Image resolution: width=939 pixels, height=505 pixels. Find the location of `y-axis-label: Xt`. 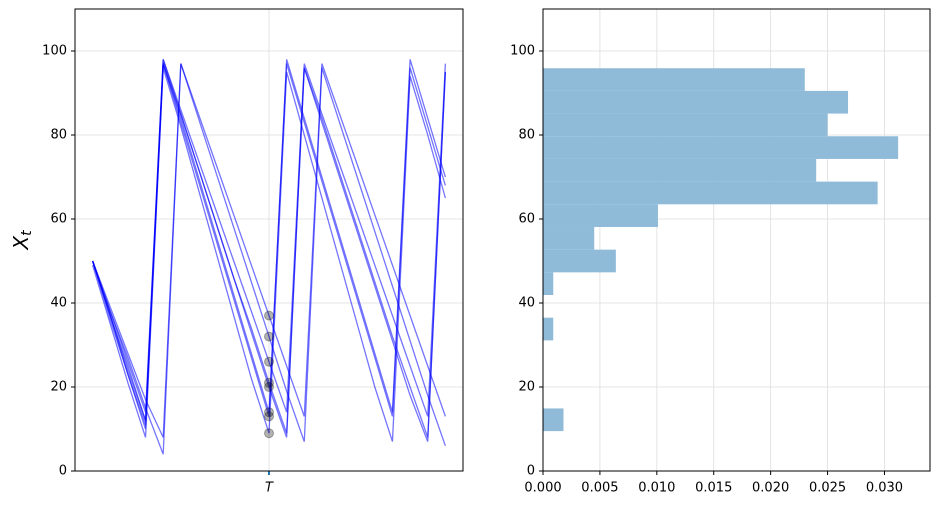

y-axis-label: Xt is located at coordinates (22, 240).